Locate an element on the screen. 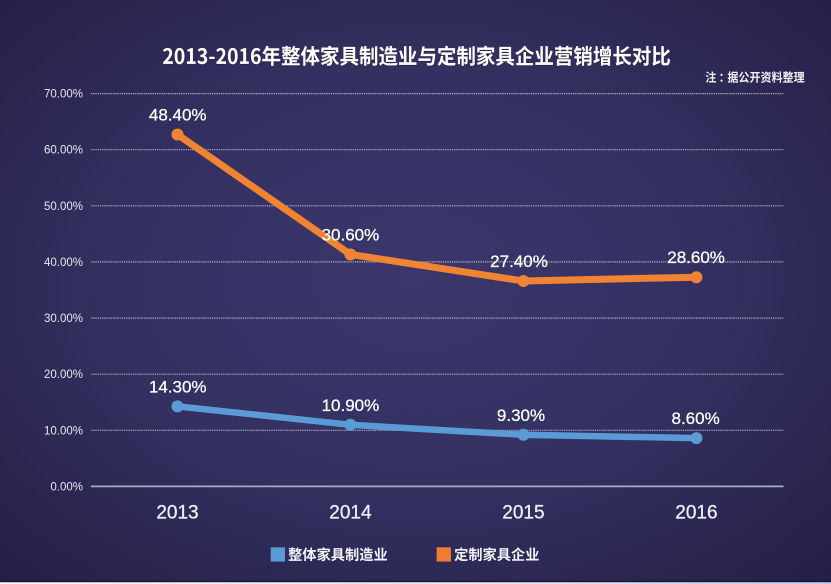 Image resolution: width=831 pixels, height=584 pixels. svg-text: 14.30% is located at coordinates (178, 386).